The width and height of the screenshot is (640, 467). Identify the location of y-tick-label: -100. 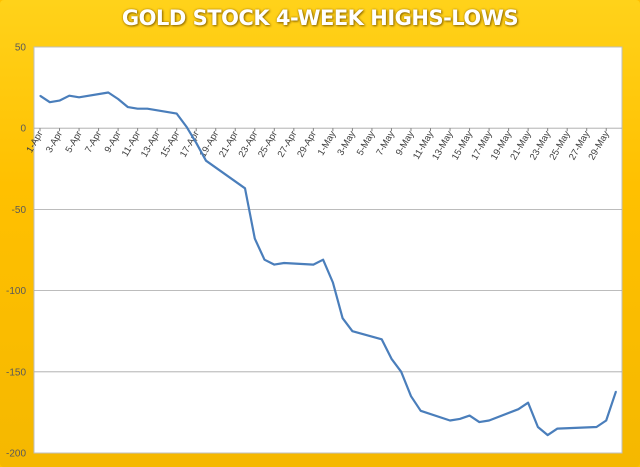
(16, 291).